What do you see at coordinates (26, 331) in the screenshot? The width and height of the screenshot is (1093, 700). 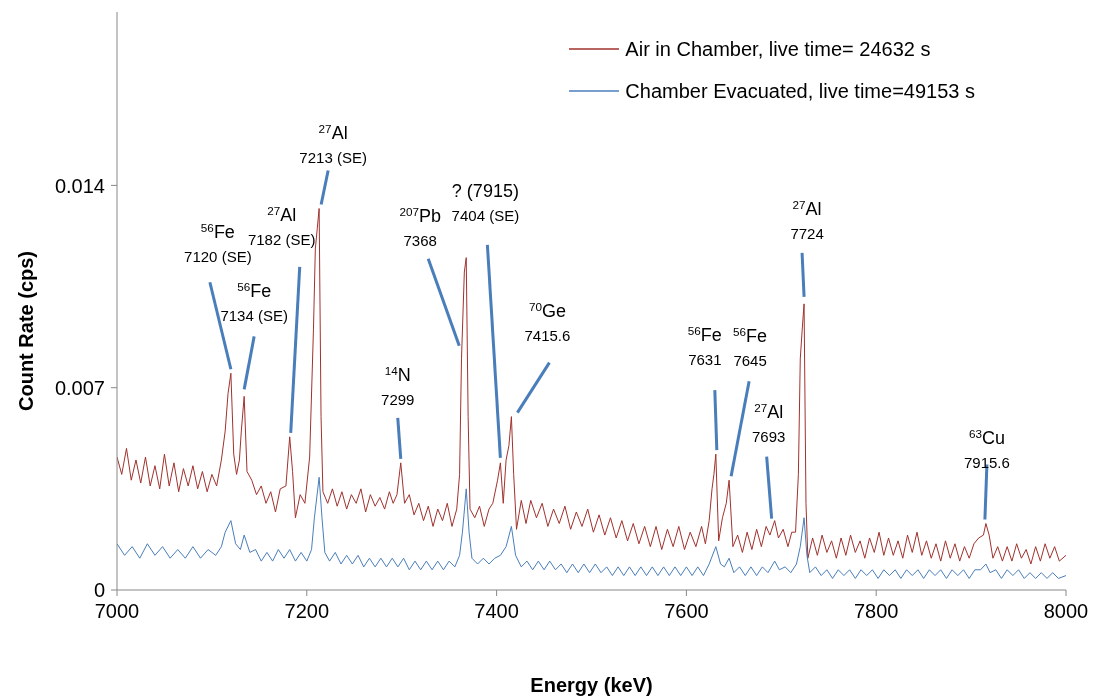 I see `y-axis-title: Count Rate (cps)` at bounding box center [26, 331].